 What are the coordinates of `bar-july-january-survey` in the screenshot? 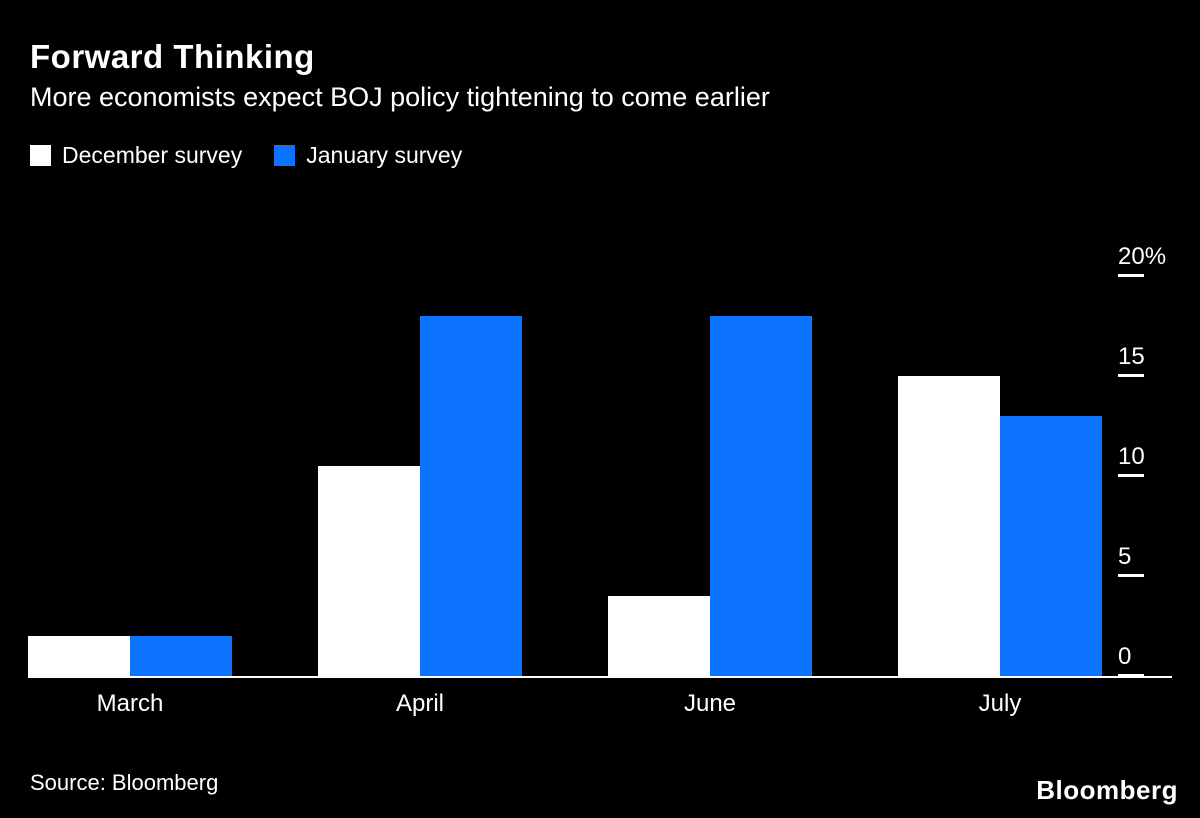 It's located at (1051, 546).